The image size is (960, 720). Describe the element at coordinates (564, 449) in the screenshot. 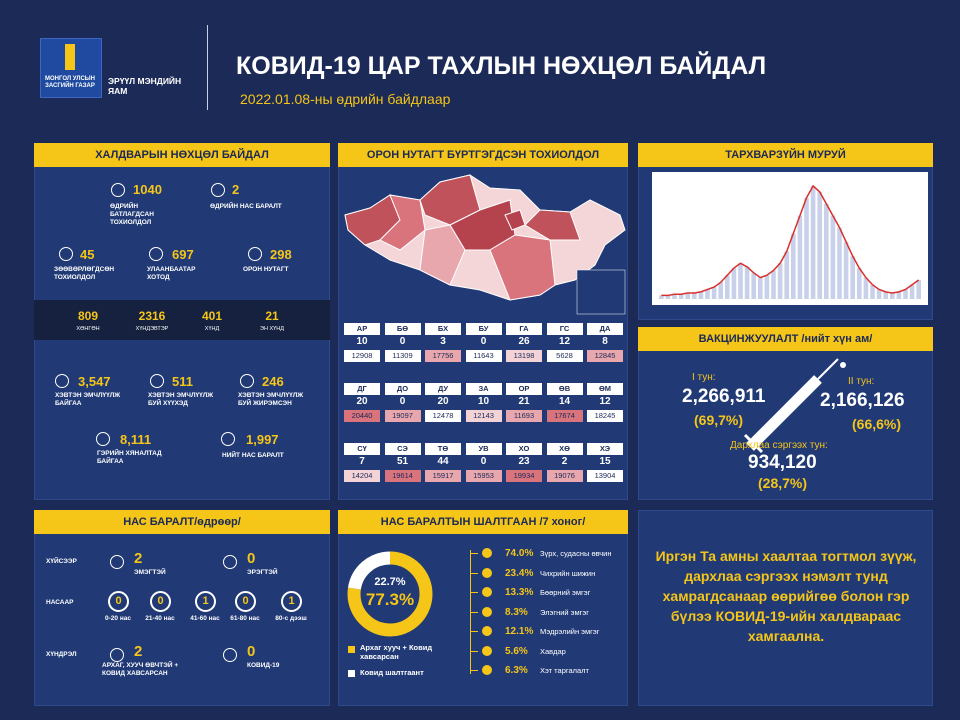

I see `aimag-code: ХӨ` at that location.